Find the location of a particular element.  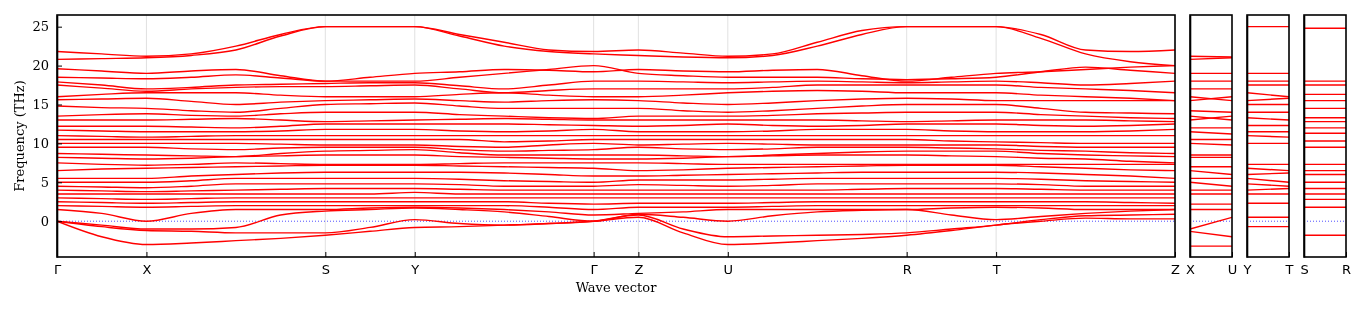

y-tick-label: 15 is located at coordinates (40, 105).